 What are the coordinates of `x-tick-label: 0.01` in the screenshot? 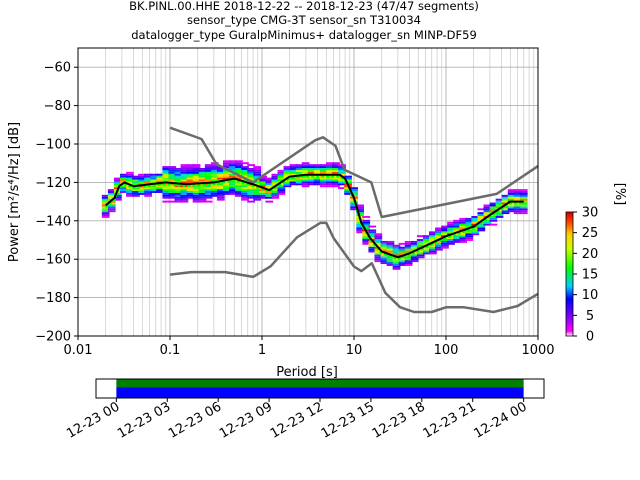 It's located at (78, 350).